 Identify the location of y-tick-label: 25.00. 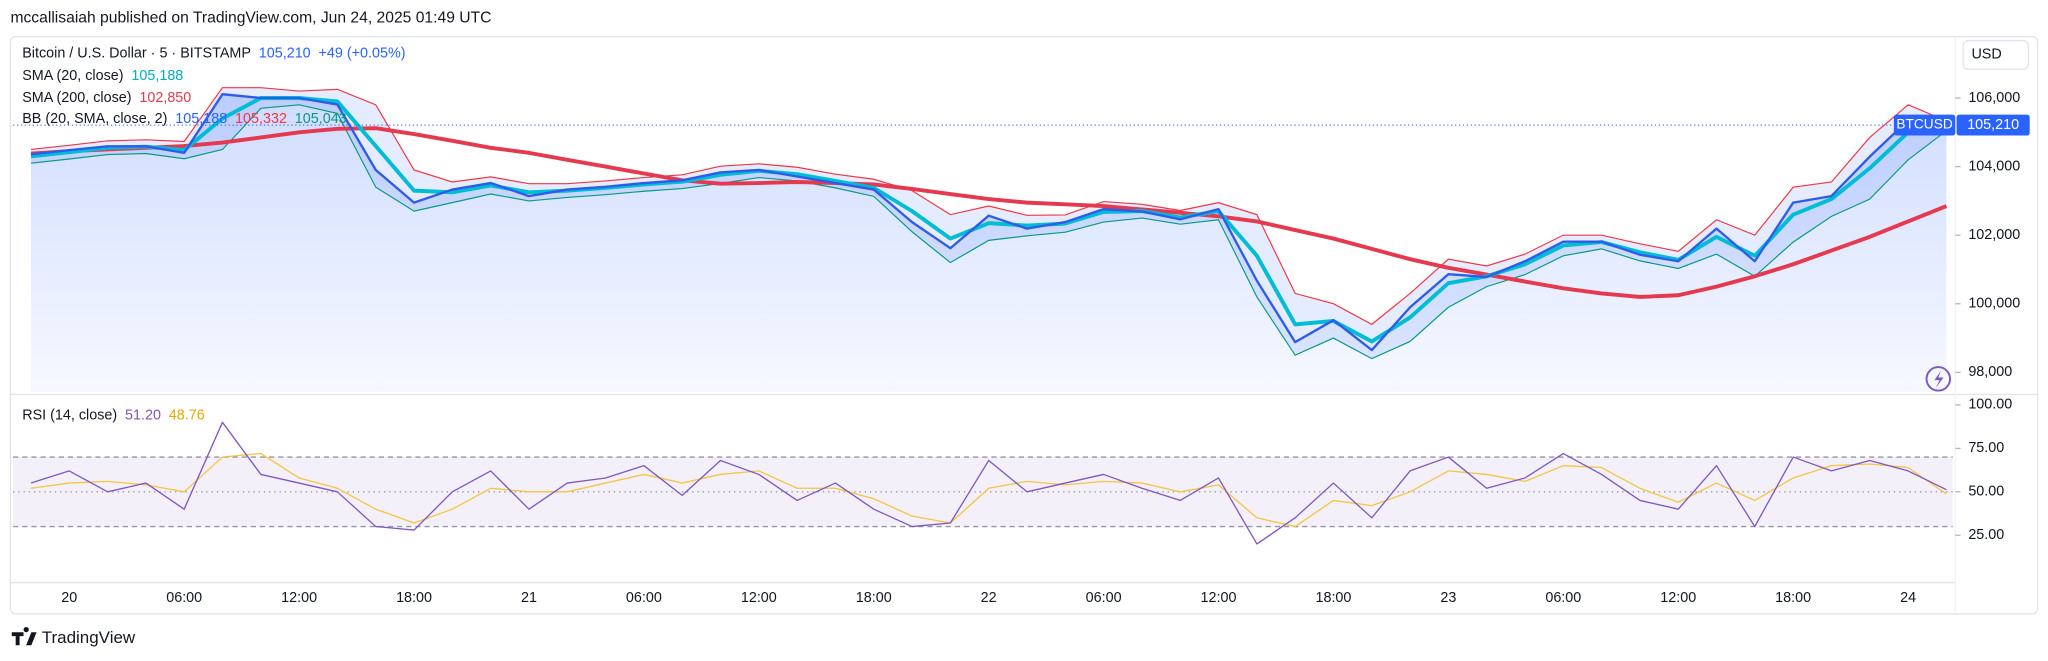
(1986, 535).